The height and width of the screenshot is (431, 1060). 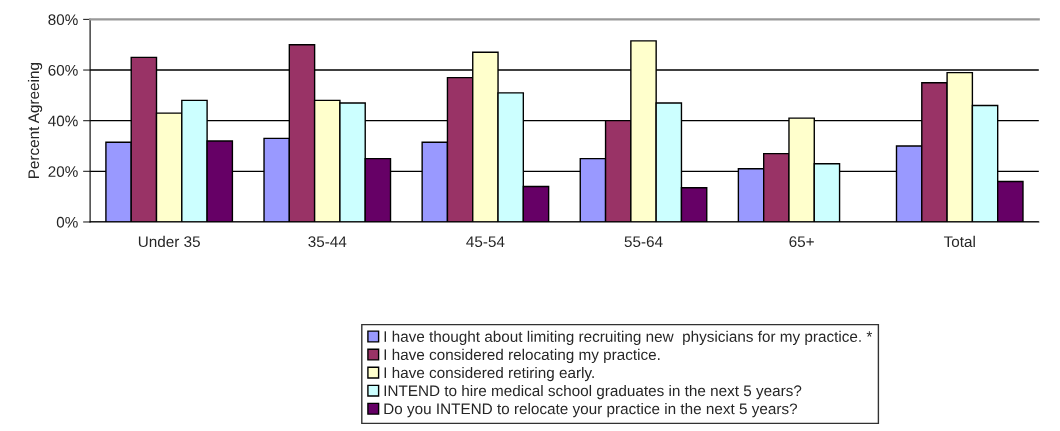 What do you see at coordinates (485, 242) in the screenshot?
I see `x-tick-label: 45-54` at bounding box center [485, 242].